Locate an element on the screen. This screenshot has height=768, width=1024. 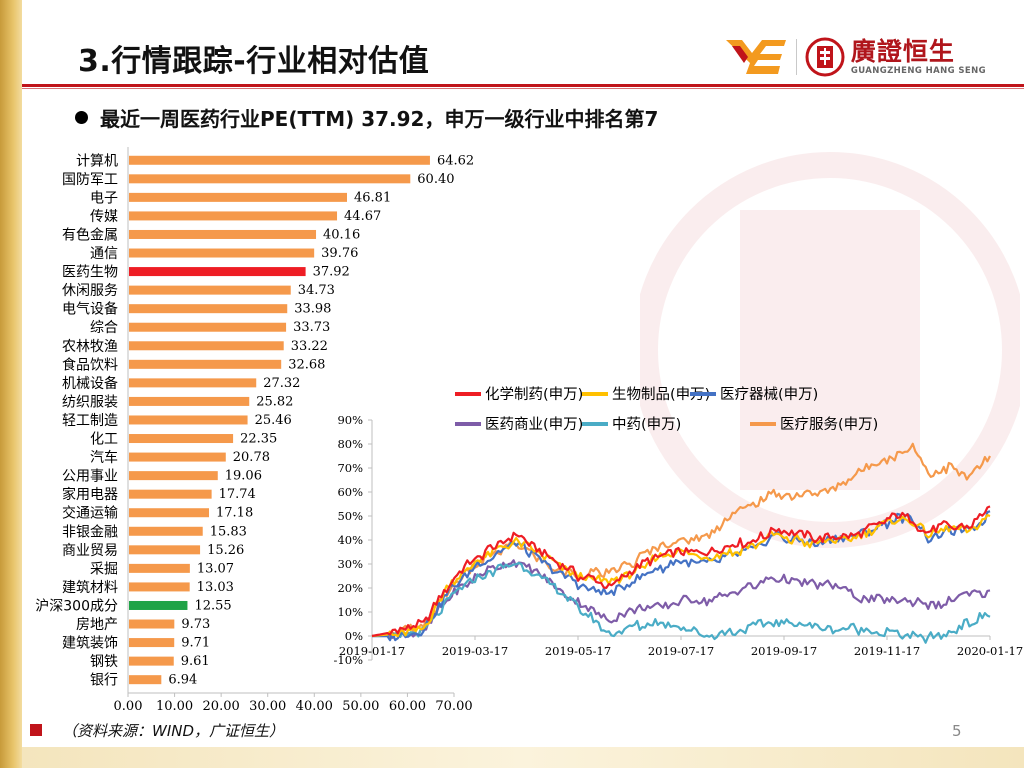
line-y-tick-label: 60% is located at coordinates (350, 492).